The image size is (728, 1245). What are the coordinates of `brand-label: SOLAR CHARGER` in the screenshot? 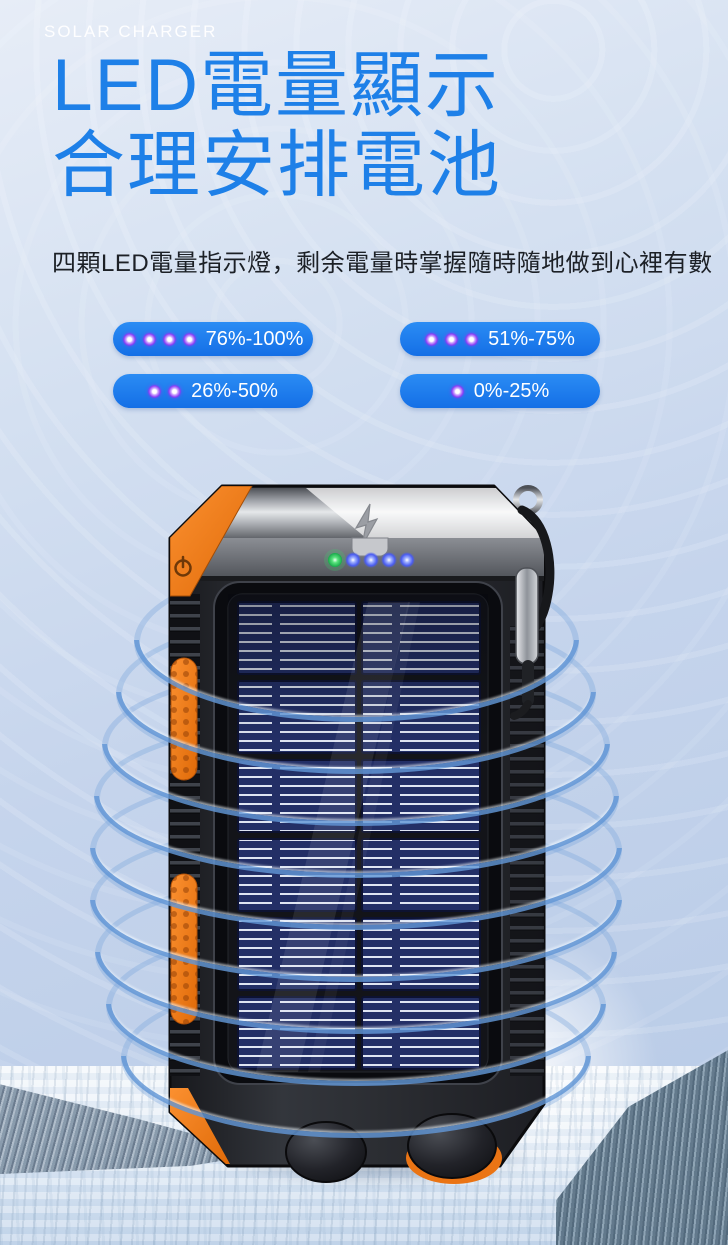 It's located at (131, 31).